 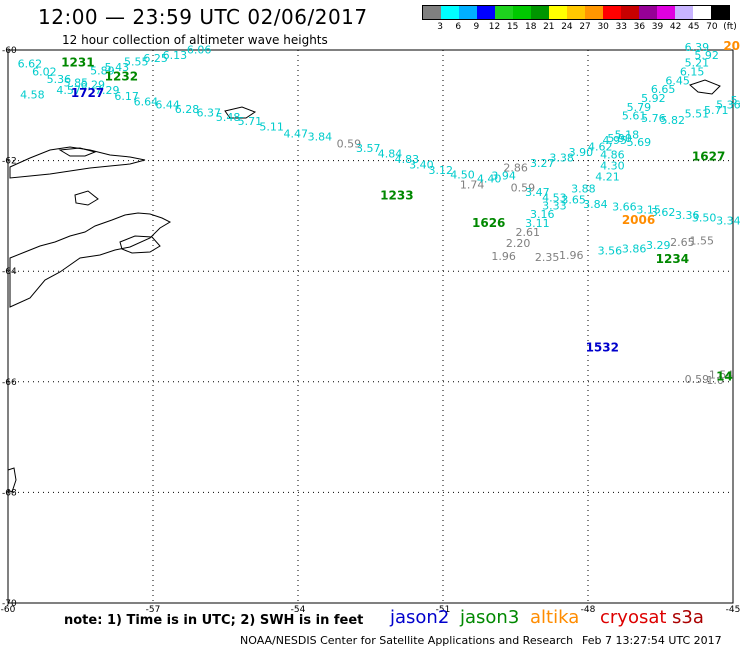 I want to click on legend-labels: 3 6 9 12 15 18 21 24 27 30 33 36 39 42 45 70 (ft), so click(x=579, y=27).